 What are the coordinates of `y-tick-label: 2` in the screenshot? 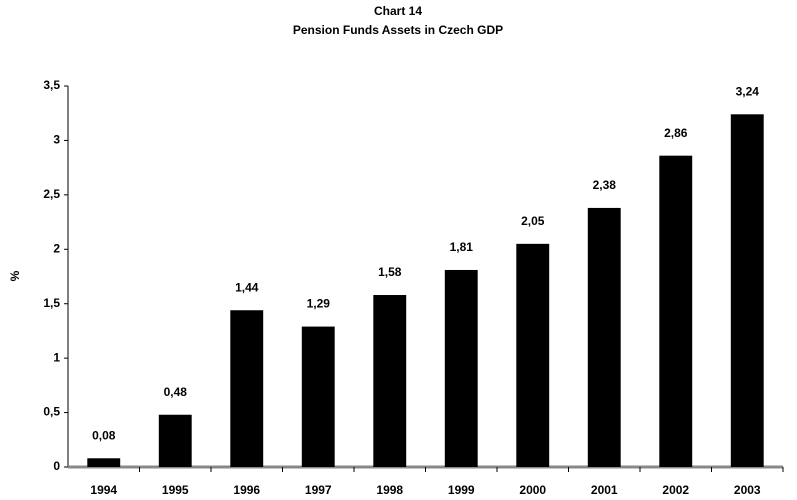 It's located at (56, 248).